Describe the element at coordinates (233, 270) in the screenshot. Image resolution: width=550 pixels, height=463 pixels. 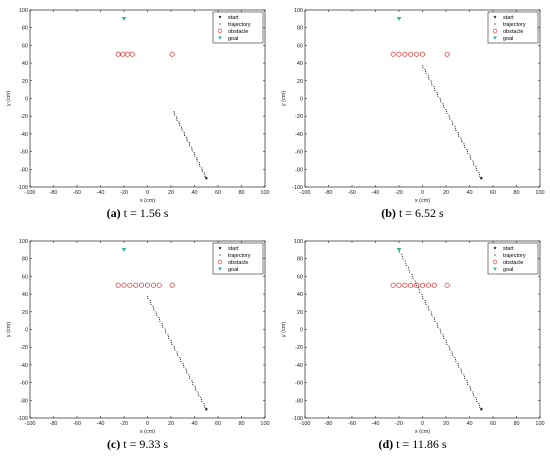
I see `legend-label: goal` at that location.